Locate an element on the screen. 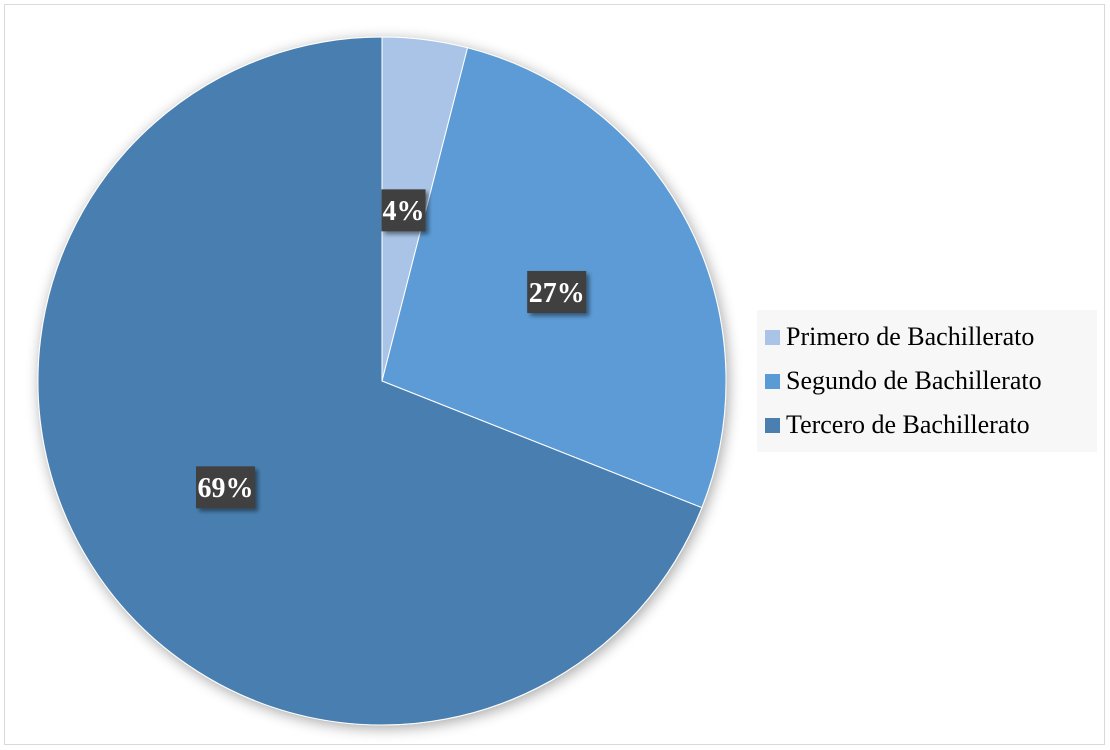  legend-swatch-primero is located at coordinates (772, 337).